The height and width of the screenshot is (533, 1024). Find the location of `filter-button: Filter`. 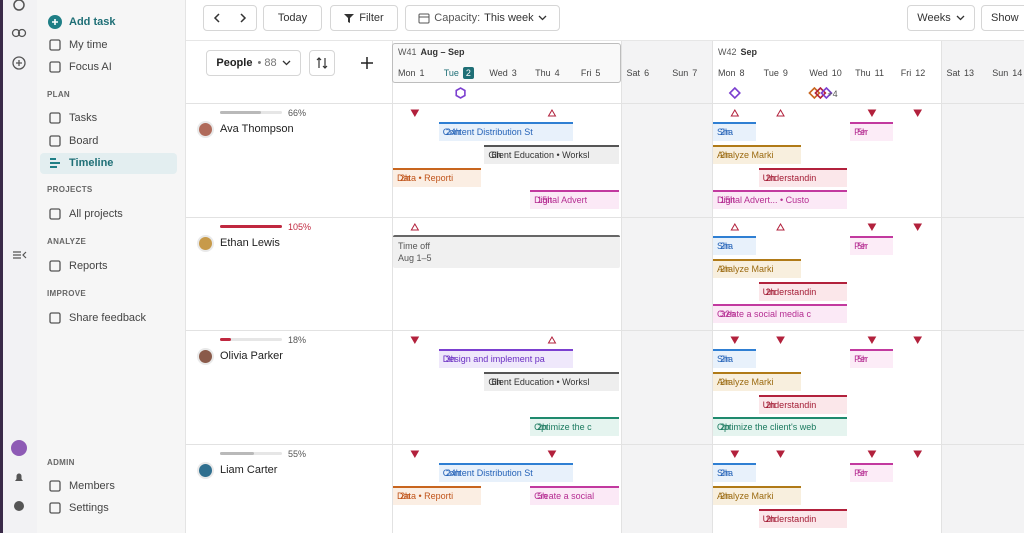

filter-button: Filter is located at coordinates (364, 18).